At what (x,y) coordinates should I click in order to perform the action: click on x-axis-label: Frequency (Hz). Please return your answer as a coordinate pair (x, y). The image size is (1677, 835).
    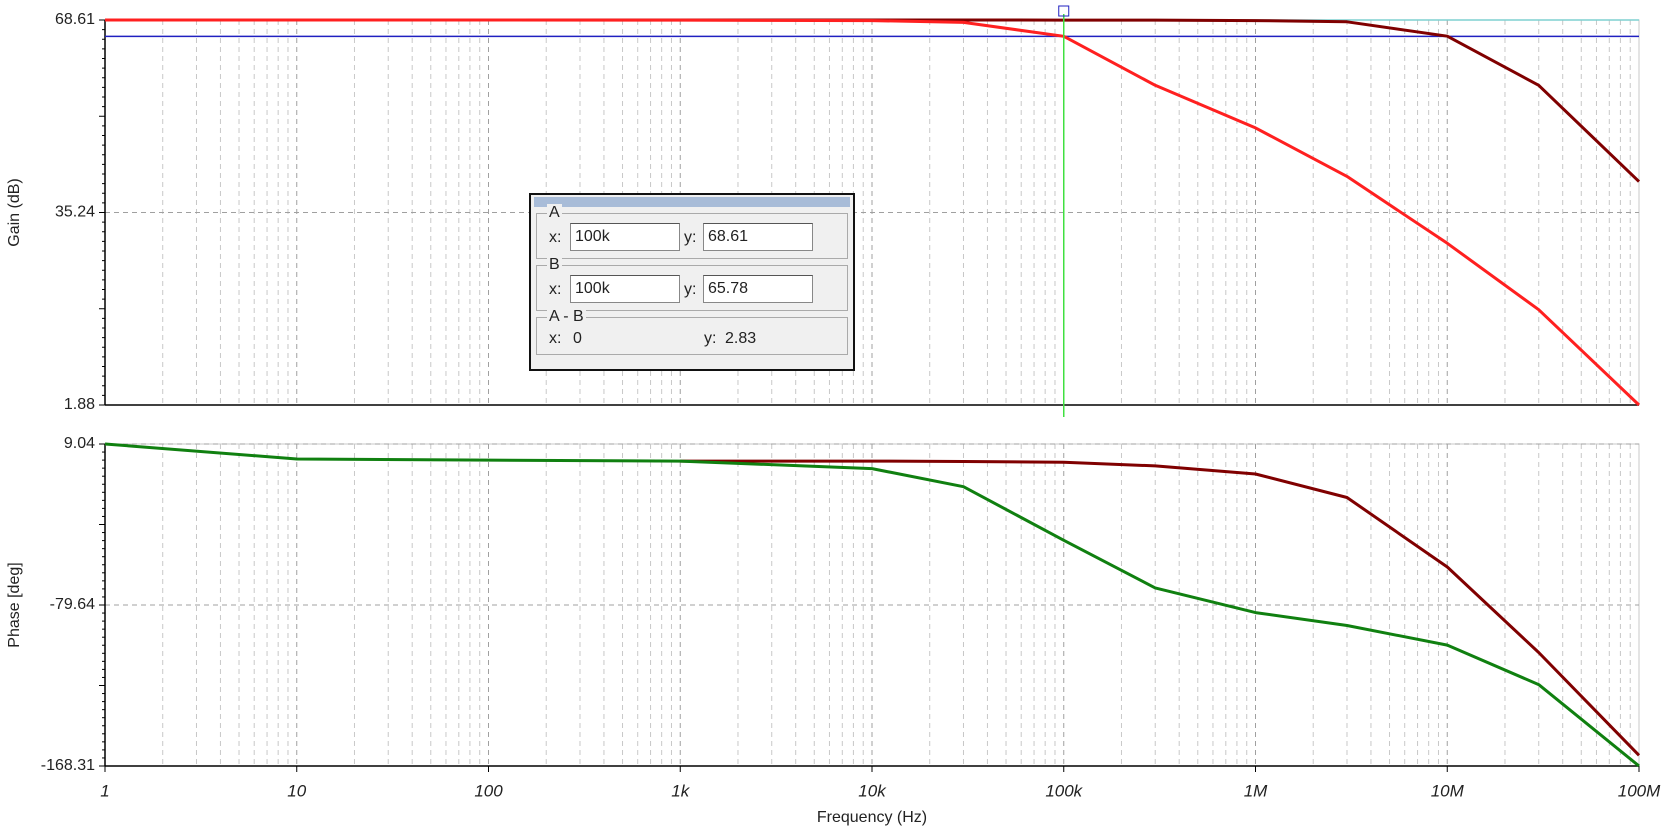
    Looking at the image, I should click on (872, 817).